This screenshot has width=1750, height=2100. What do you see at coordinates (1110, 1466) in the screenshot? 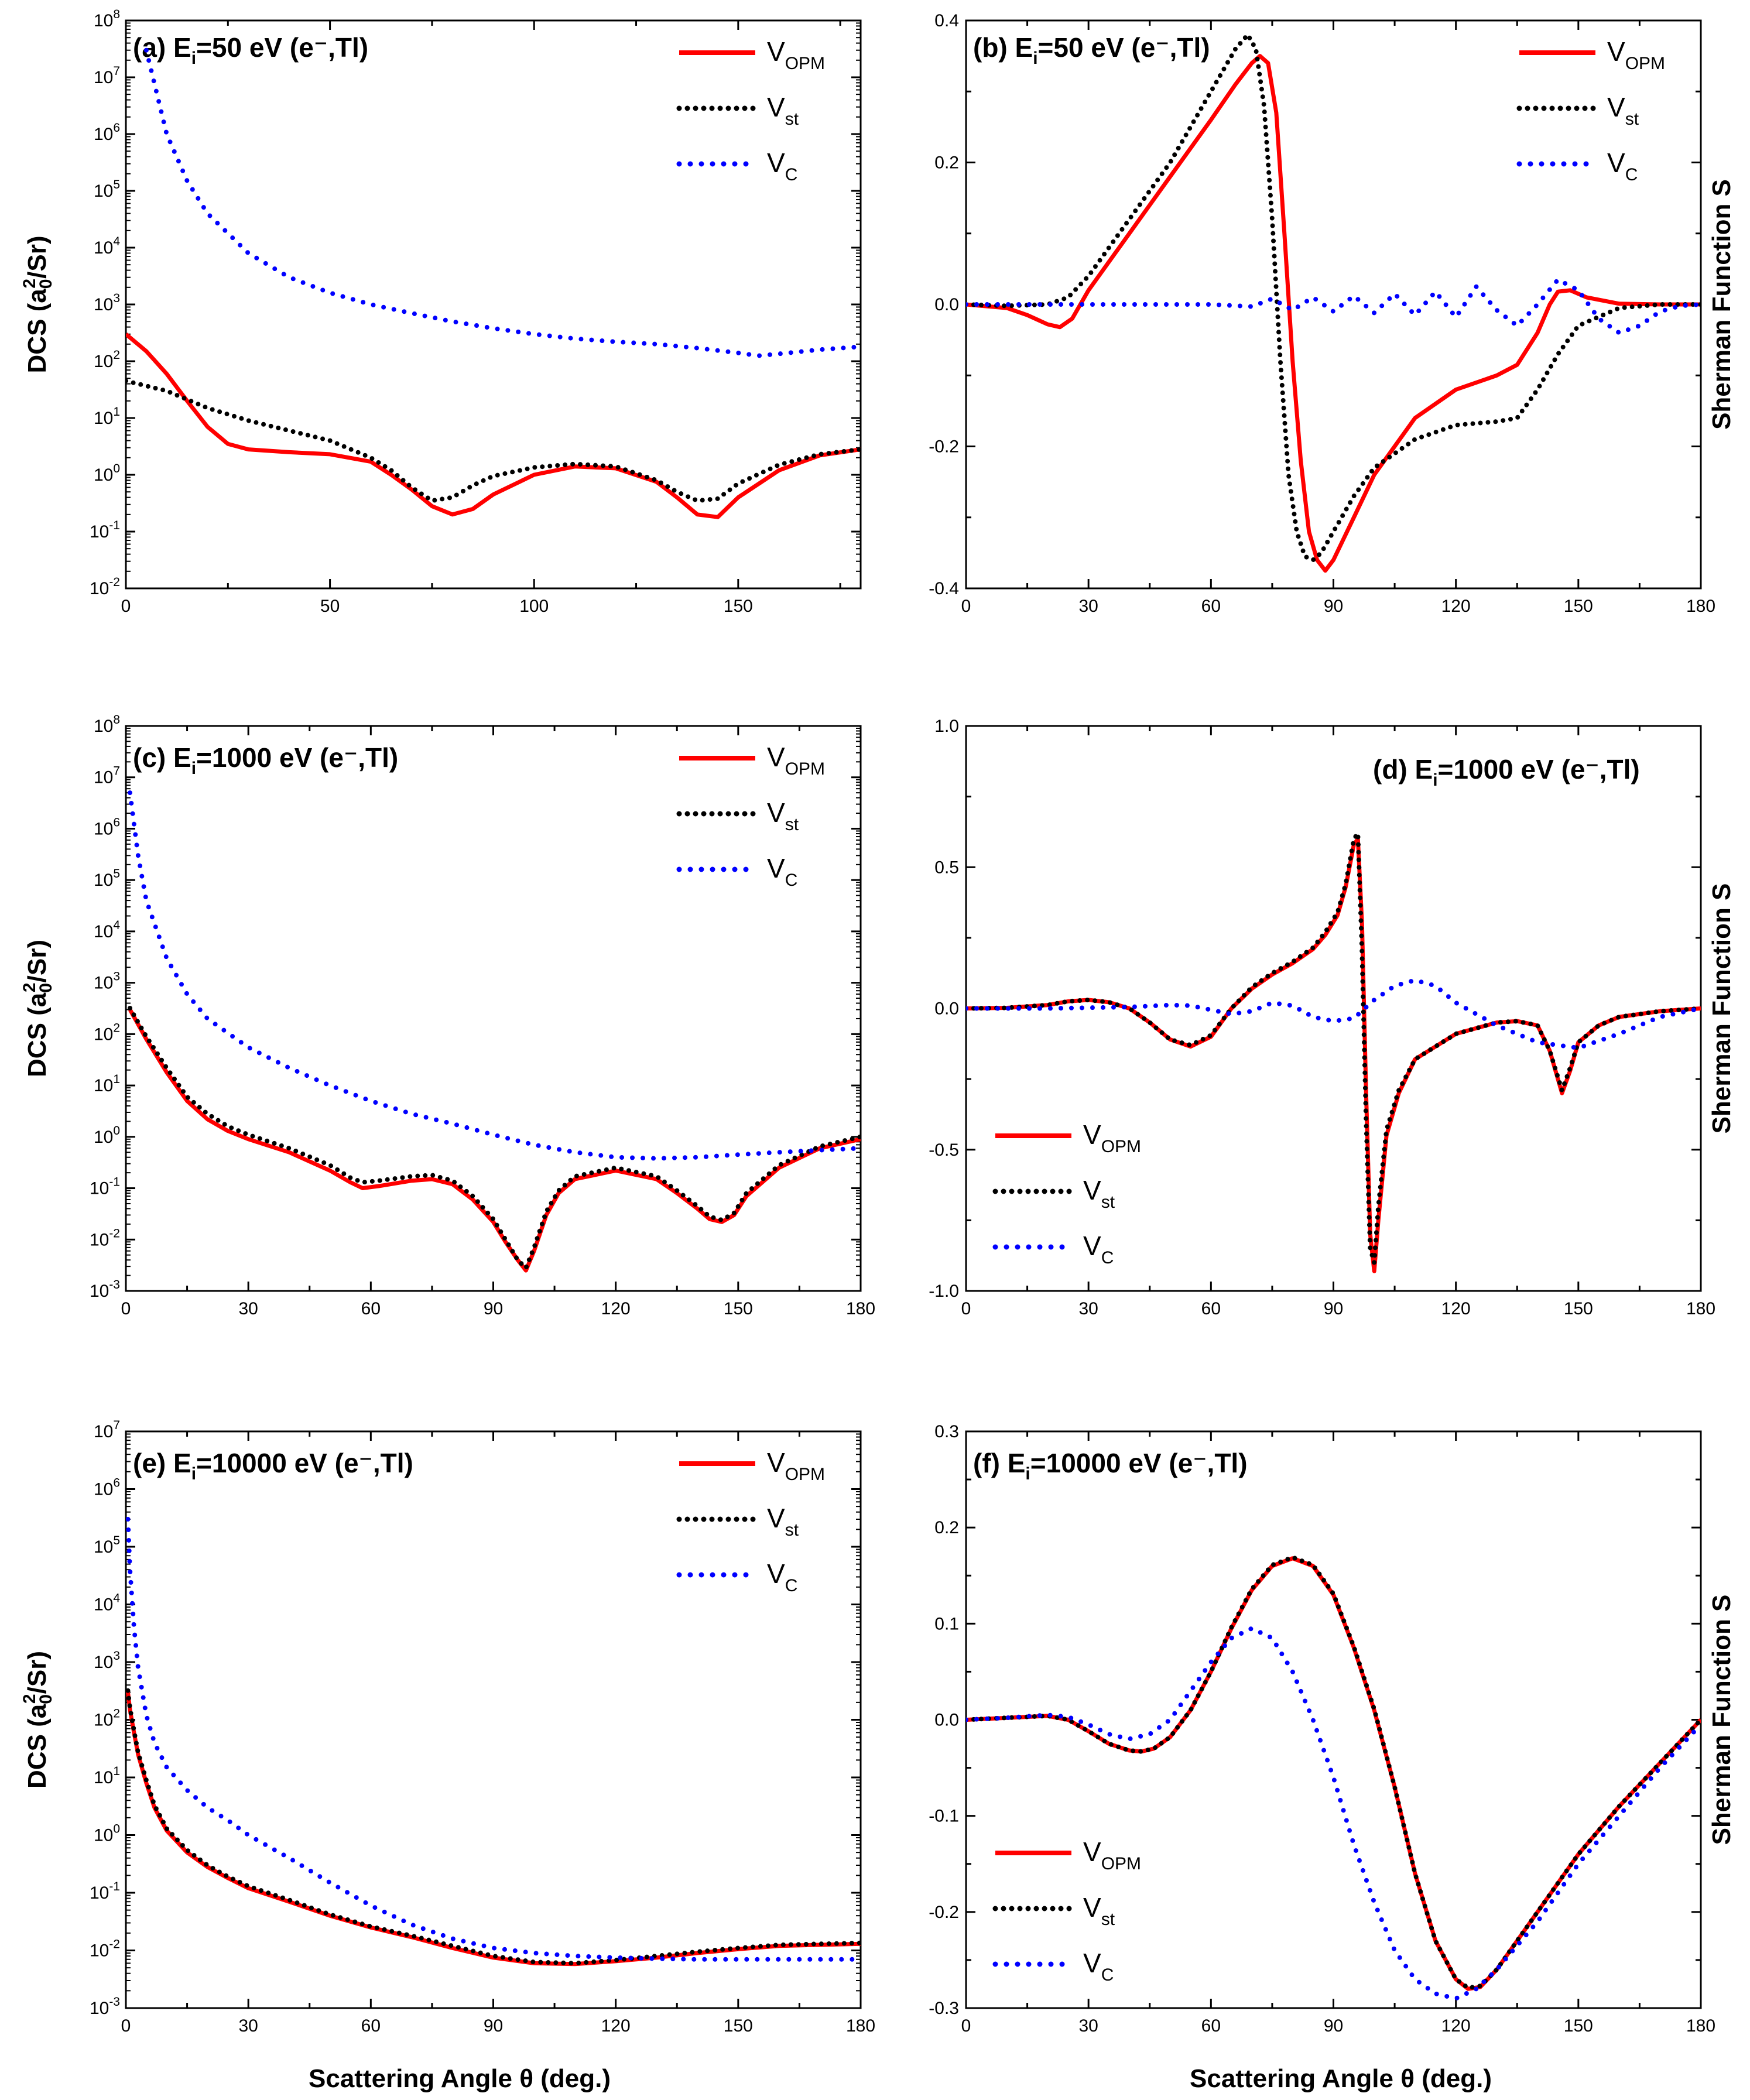
I see `panel-label: (f) Ei=10000 eV (e⁻,Tl)` at bounding box center [1110, 1466].